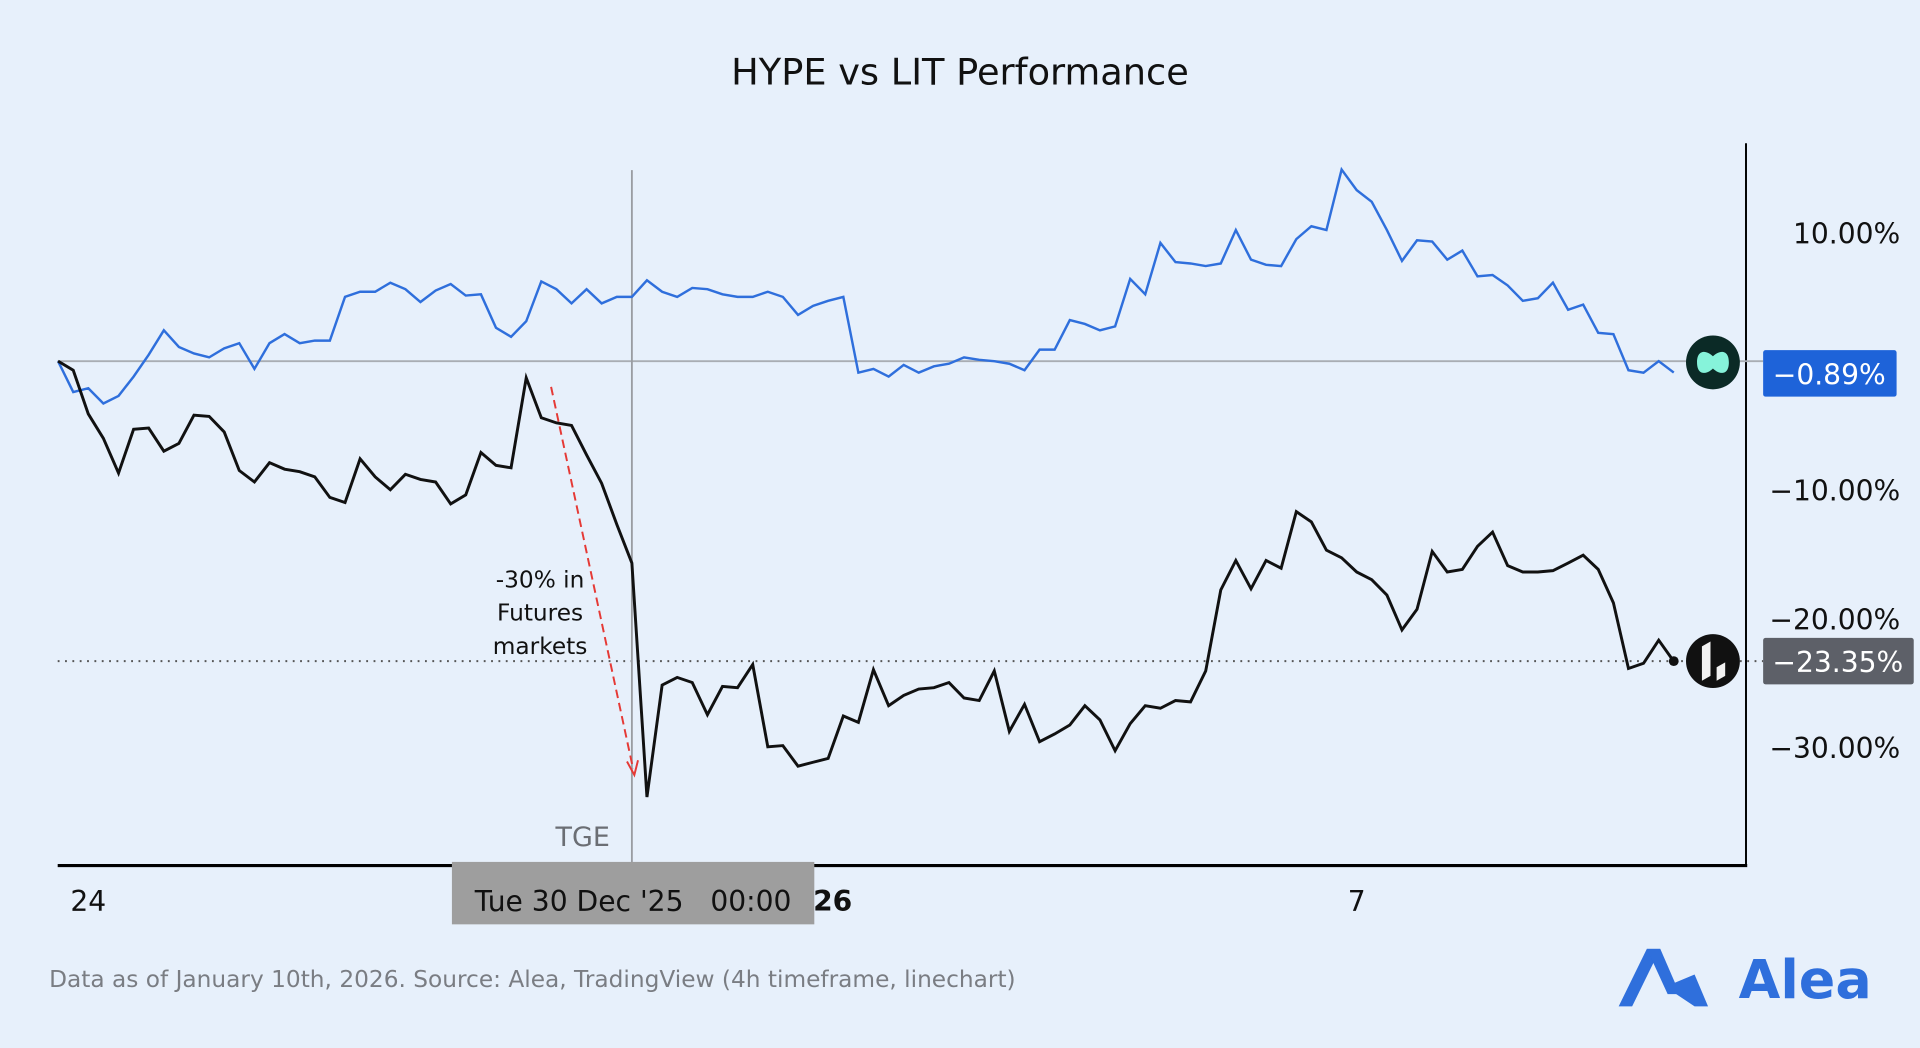 Image resolution: width=1920 pixels, height=1048 pixels. Describe the element at coordinates (540, 646) in the screenshot. I see `annotation-line-3: markets` at that location.